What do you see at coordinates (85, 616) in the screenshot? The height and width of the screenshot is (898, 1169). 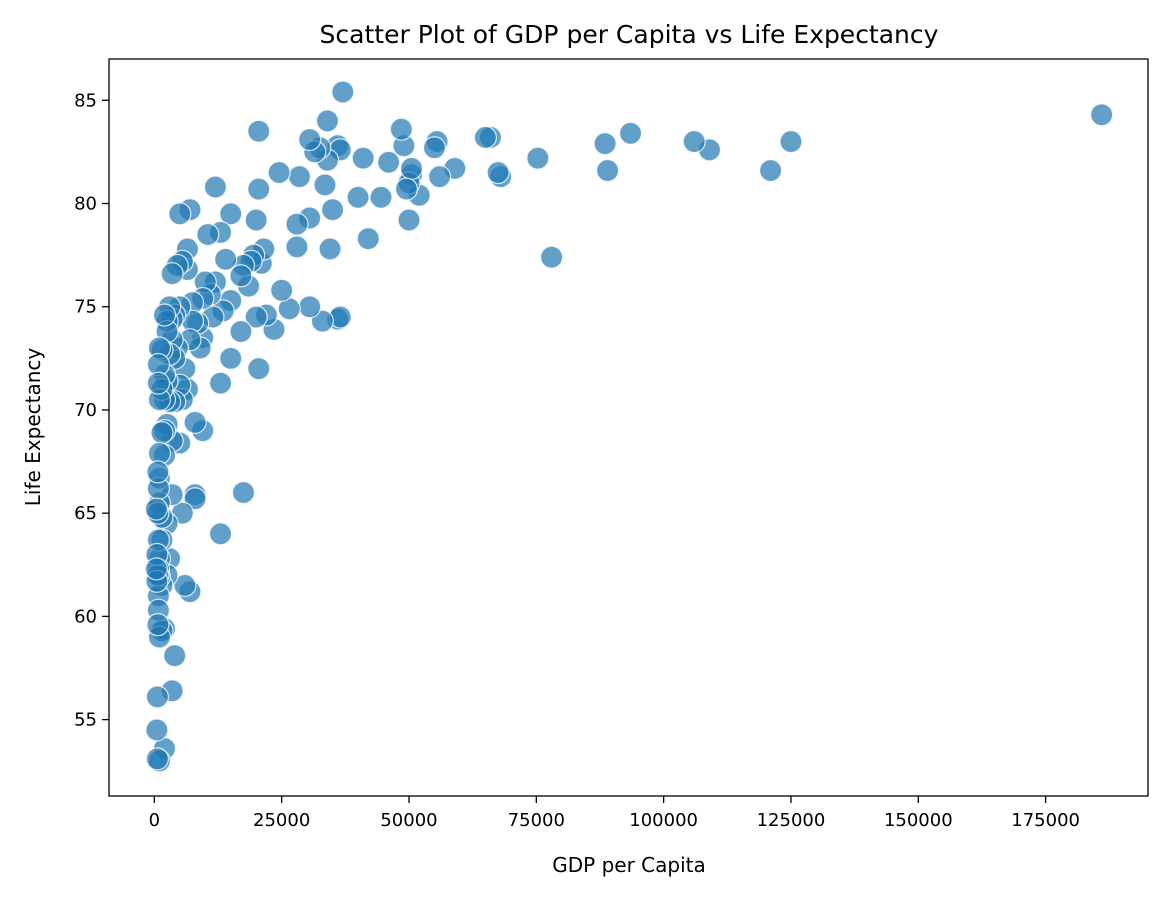 I see `y-tick-label: 60` at bounding box center [85, 616].